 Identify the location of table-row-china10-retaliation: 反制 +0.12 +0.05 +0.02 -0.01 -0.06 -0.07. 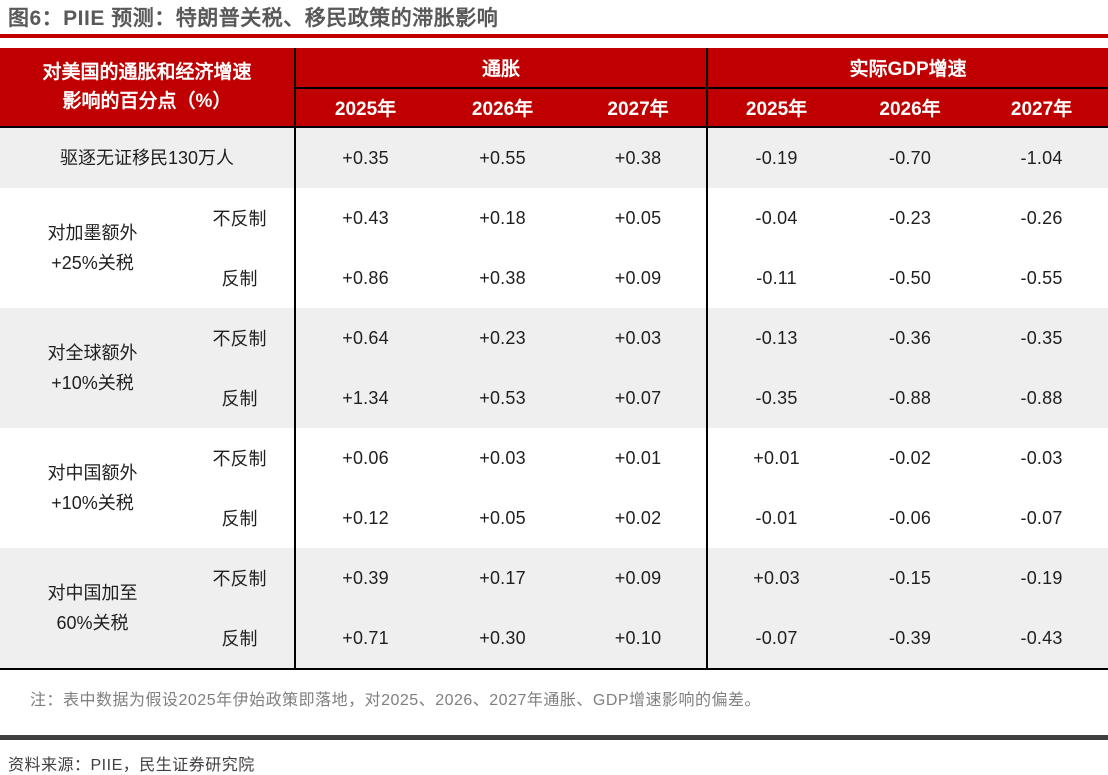
(554, 518).